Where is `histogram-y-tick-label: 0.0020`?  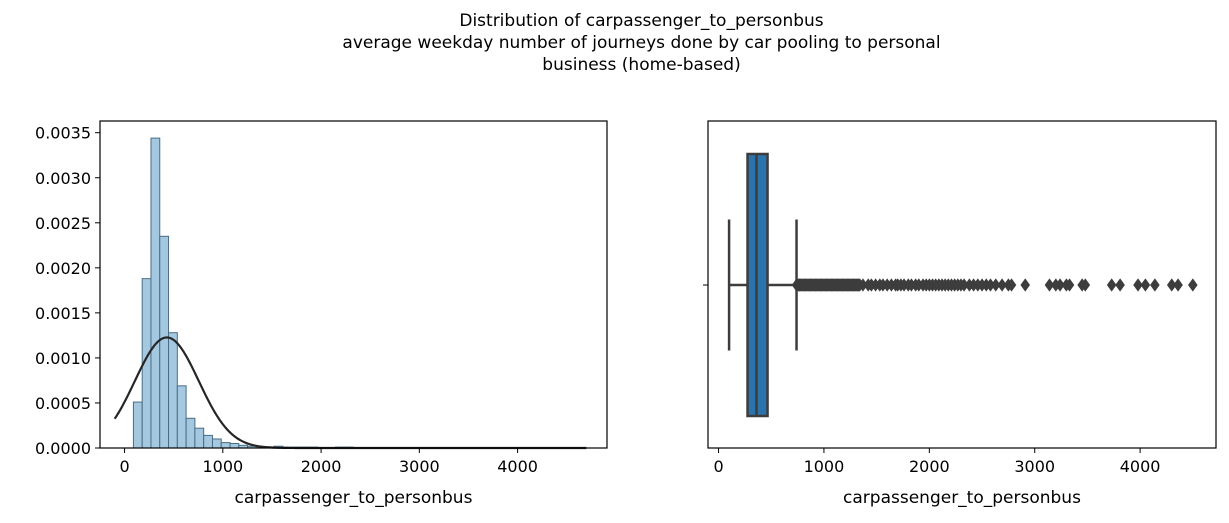
histogram-y-tick-label: 0.0020 is located at coordinates (63, 268).